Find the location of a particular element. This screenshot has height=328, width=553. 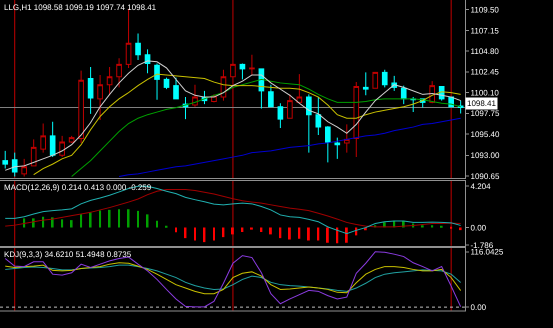

y-tick-label: 1109.50 is located at coordinates (485, 10).